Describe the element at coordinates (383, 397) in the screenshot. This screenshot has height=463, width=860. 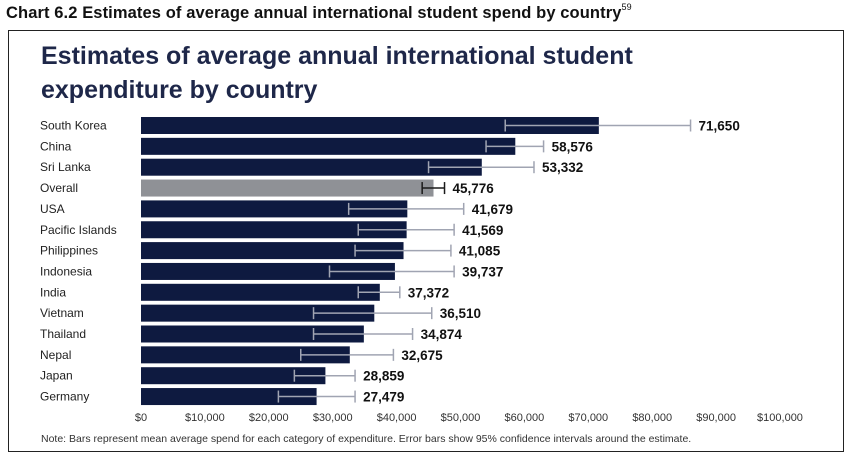
I see `value-label: 27,479` at that location.